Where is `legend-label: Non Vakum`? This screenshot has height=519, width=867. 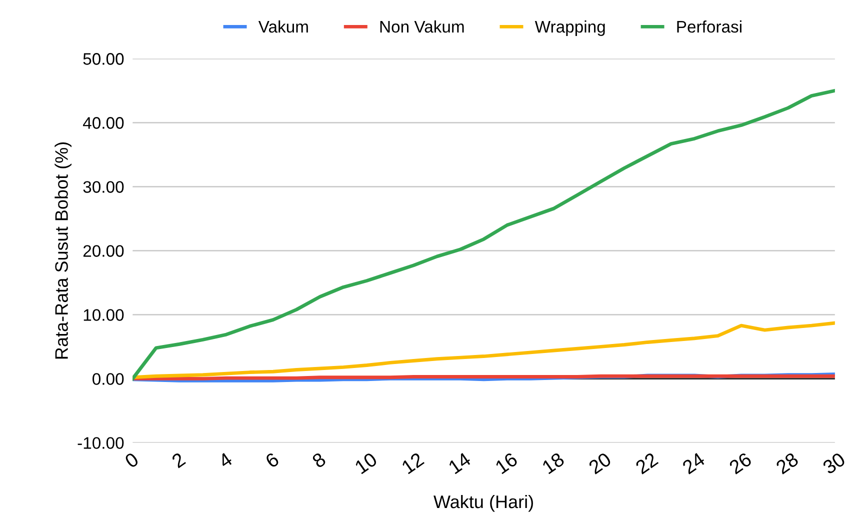
legend-label: Non Vakum is located at coordinates (422, 26).